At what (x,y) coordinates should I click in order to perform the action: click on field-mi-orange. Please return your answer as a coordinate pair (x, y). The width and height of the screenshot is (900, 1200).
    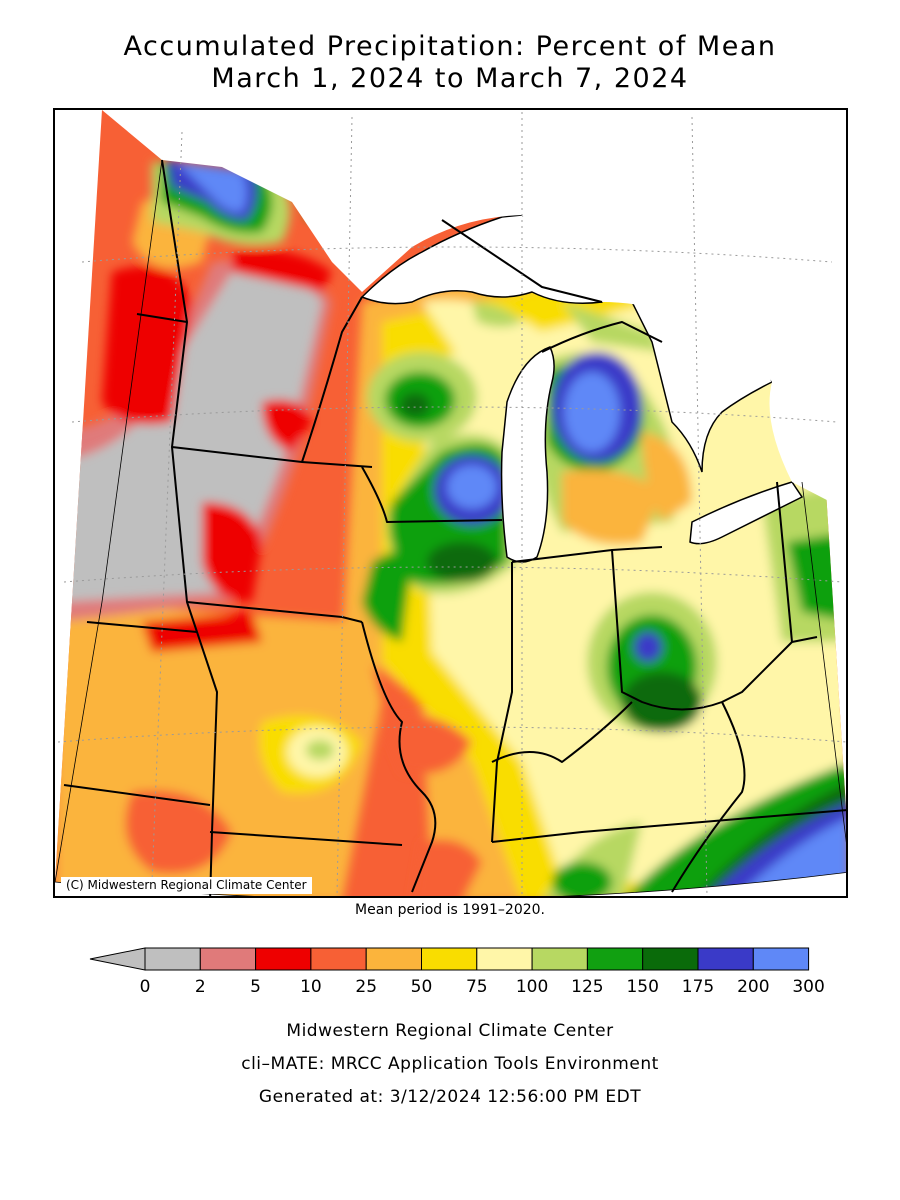
    Looking at the image, I should click on (612, 507).